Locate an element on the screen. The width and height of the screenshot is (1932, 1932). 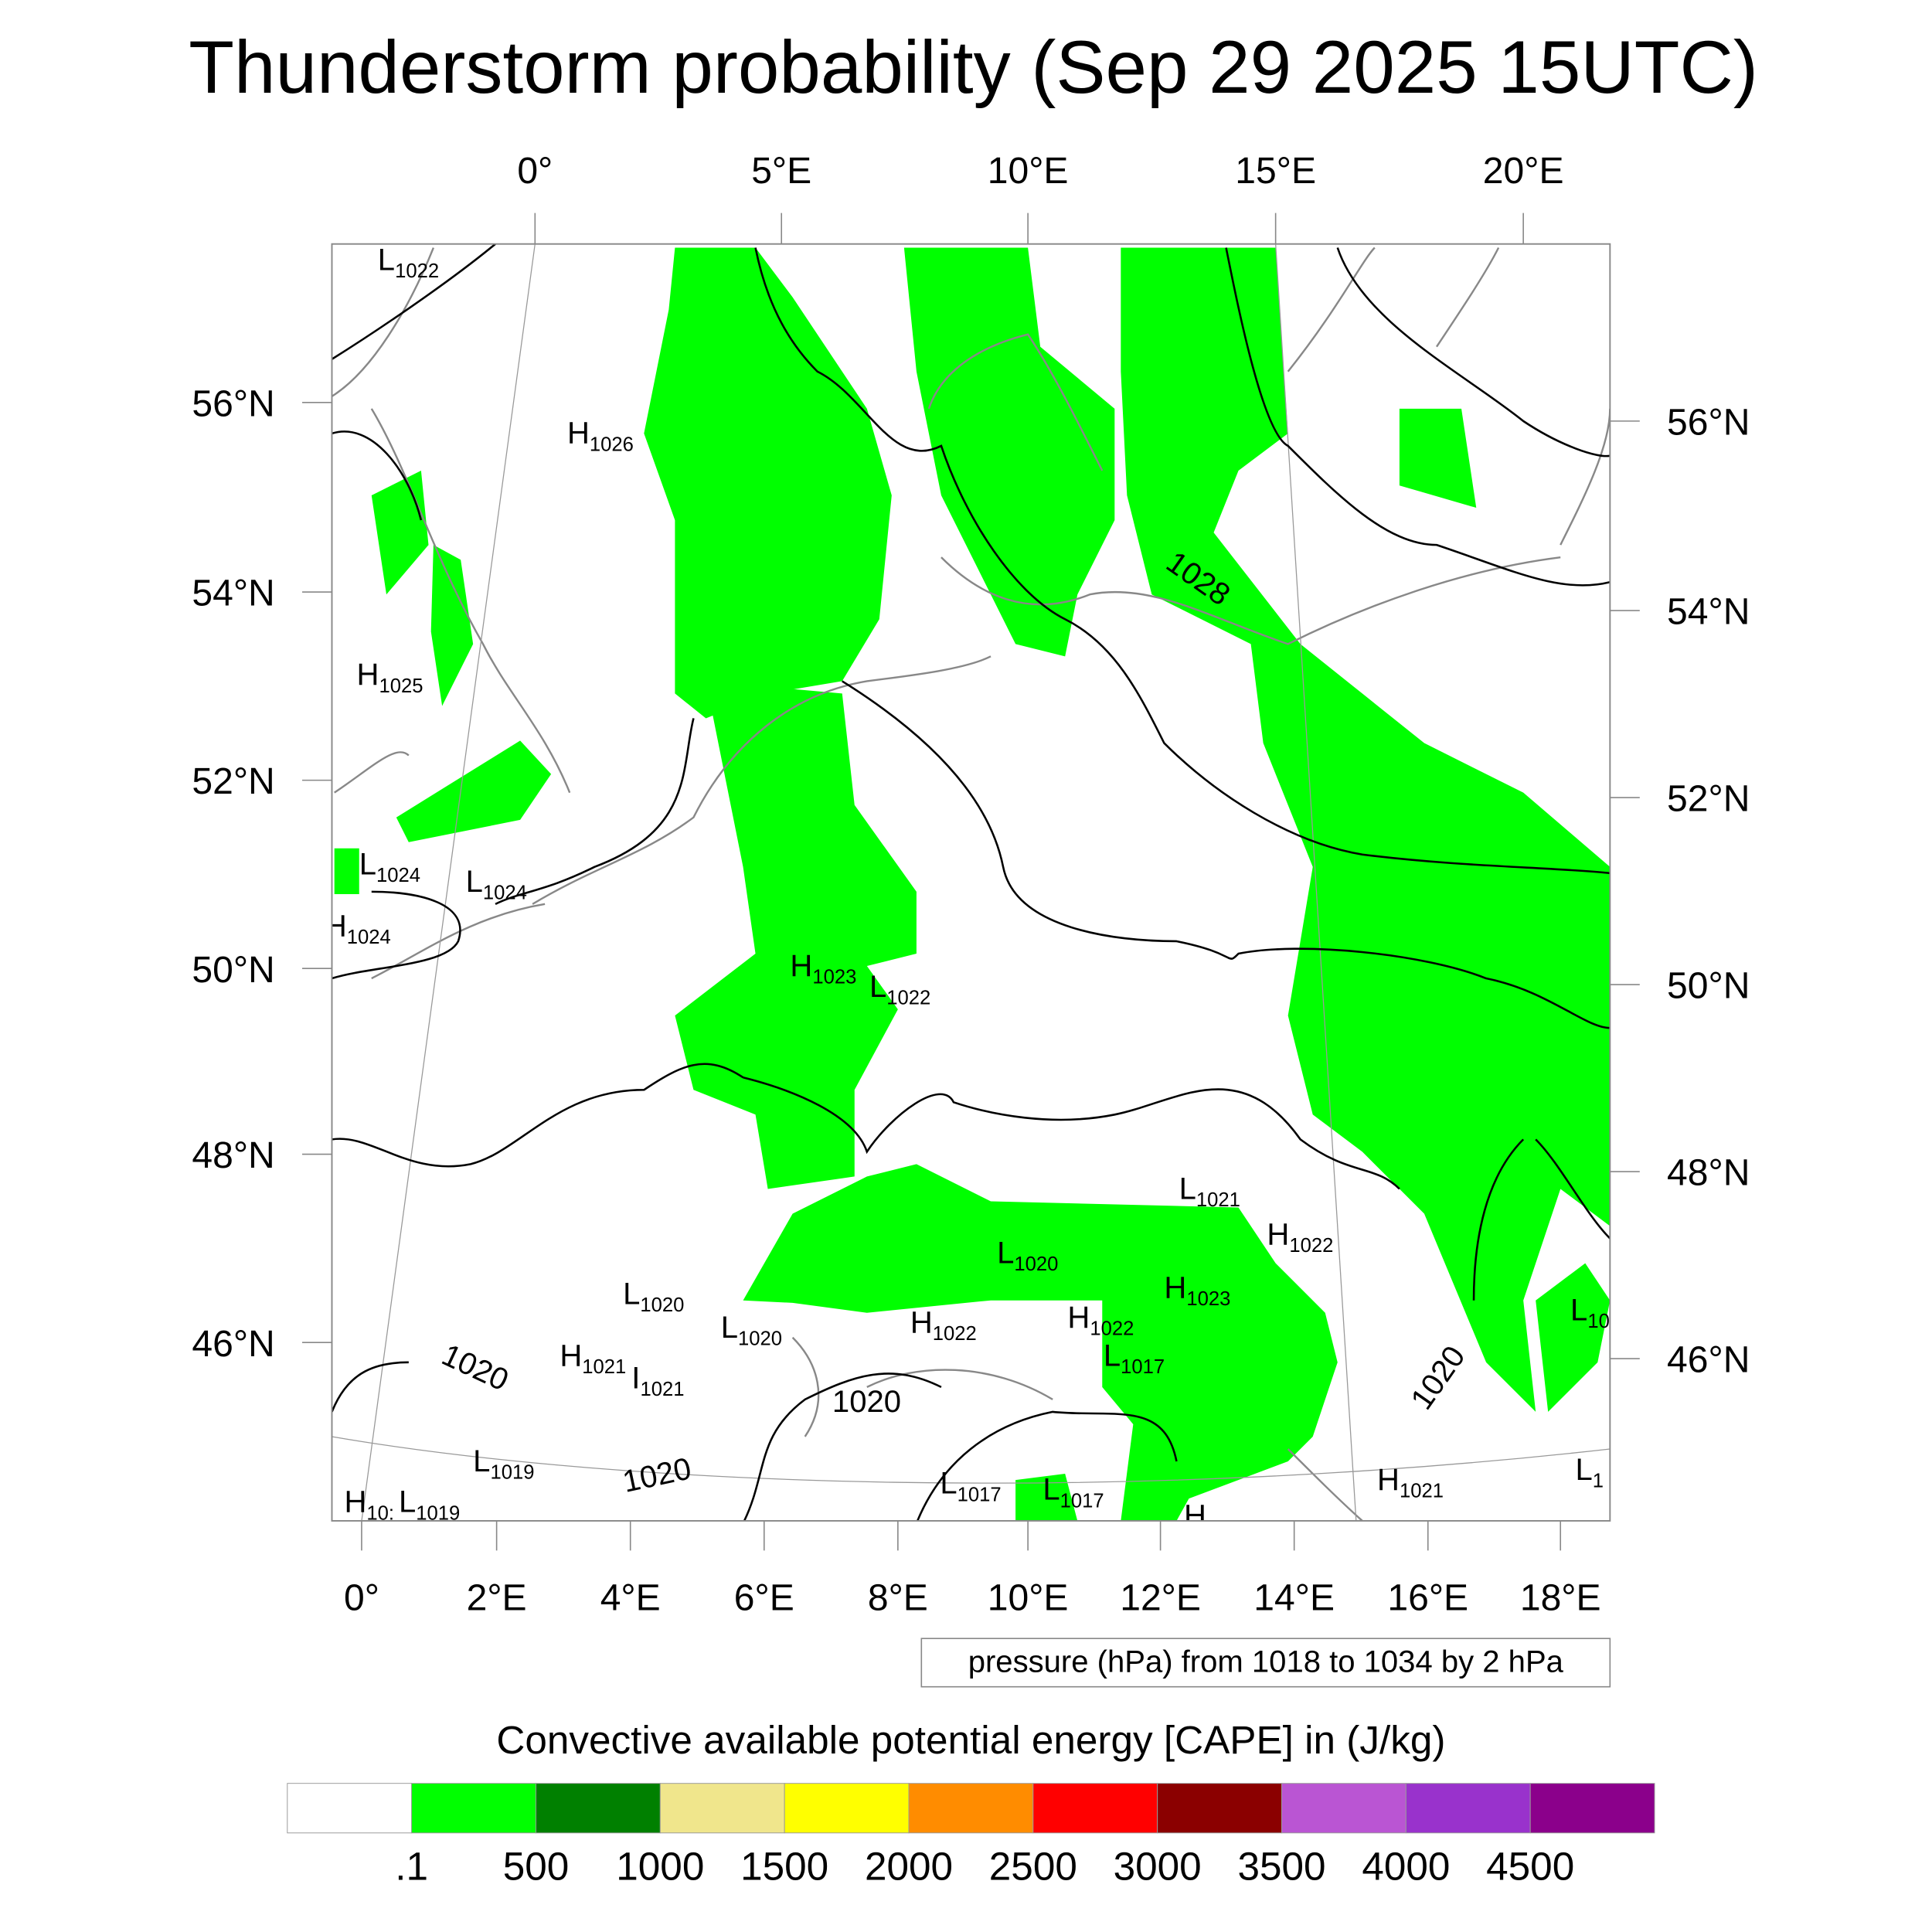
top-lon-label: 0° is located at coordinates (535, 171).